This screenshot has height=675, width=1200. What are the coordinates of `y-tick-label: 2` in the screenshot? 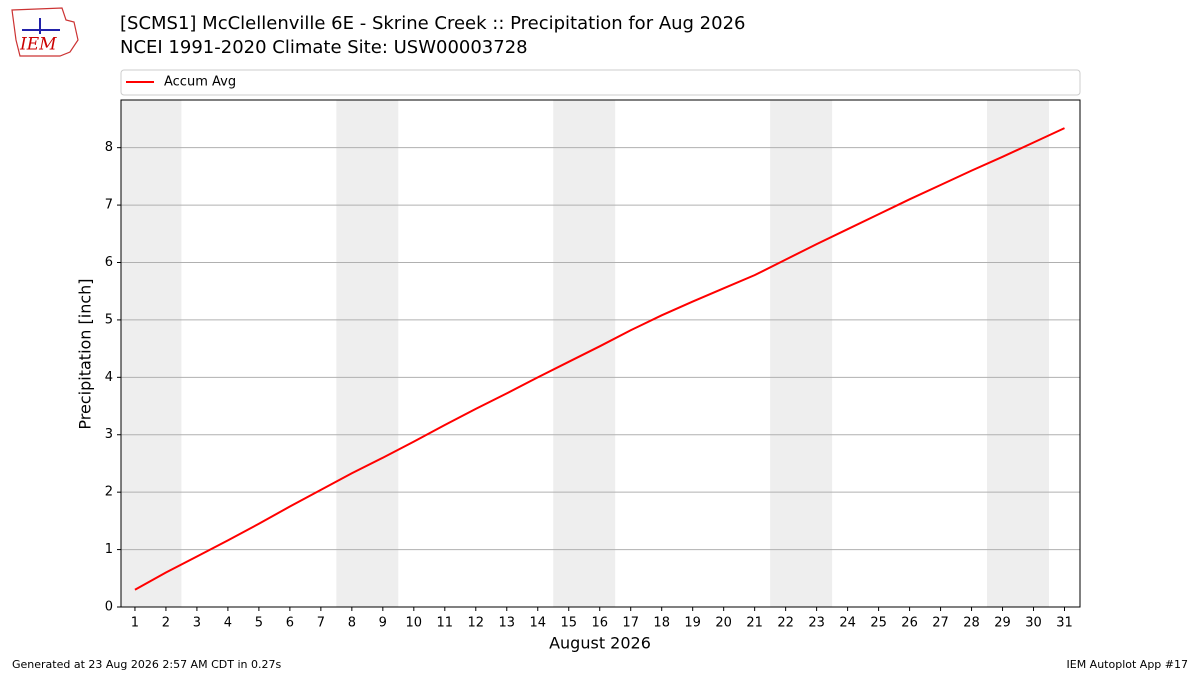 It's located at (109, 492).